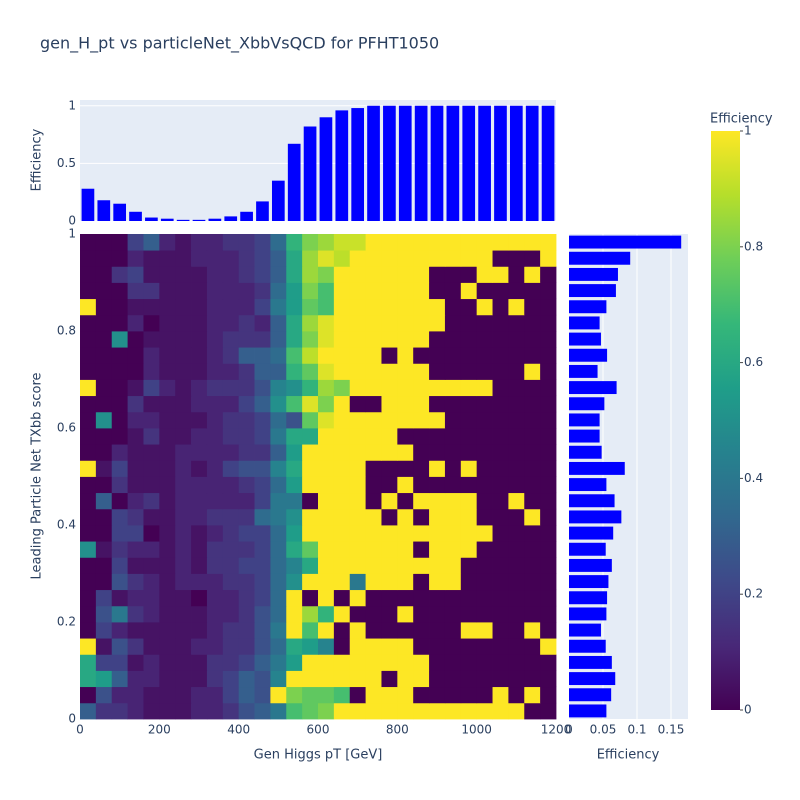 The height and width of the screenshot is (800, 800). What do you see at coordinates (80, 730) in the screenshot?
I see `x-tick-label: 0` at bounding box center [80, 730].